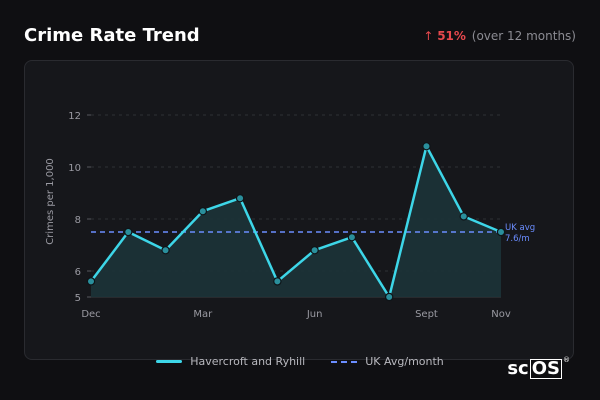  What do you see at coordinates (344, 361) in the screenshot?
I see `legend-swatch-average` at bounding box center [344, 361].